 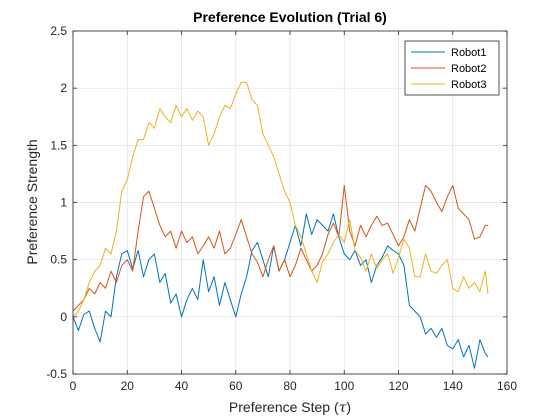 I want to click on y-tick-labels: -0.5 0 0.5 1 1.5 2 2.5, so click(x=56, y=202).